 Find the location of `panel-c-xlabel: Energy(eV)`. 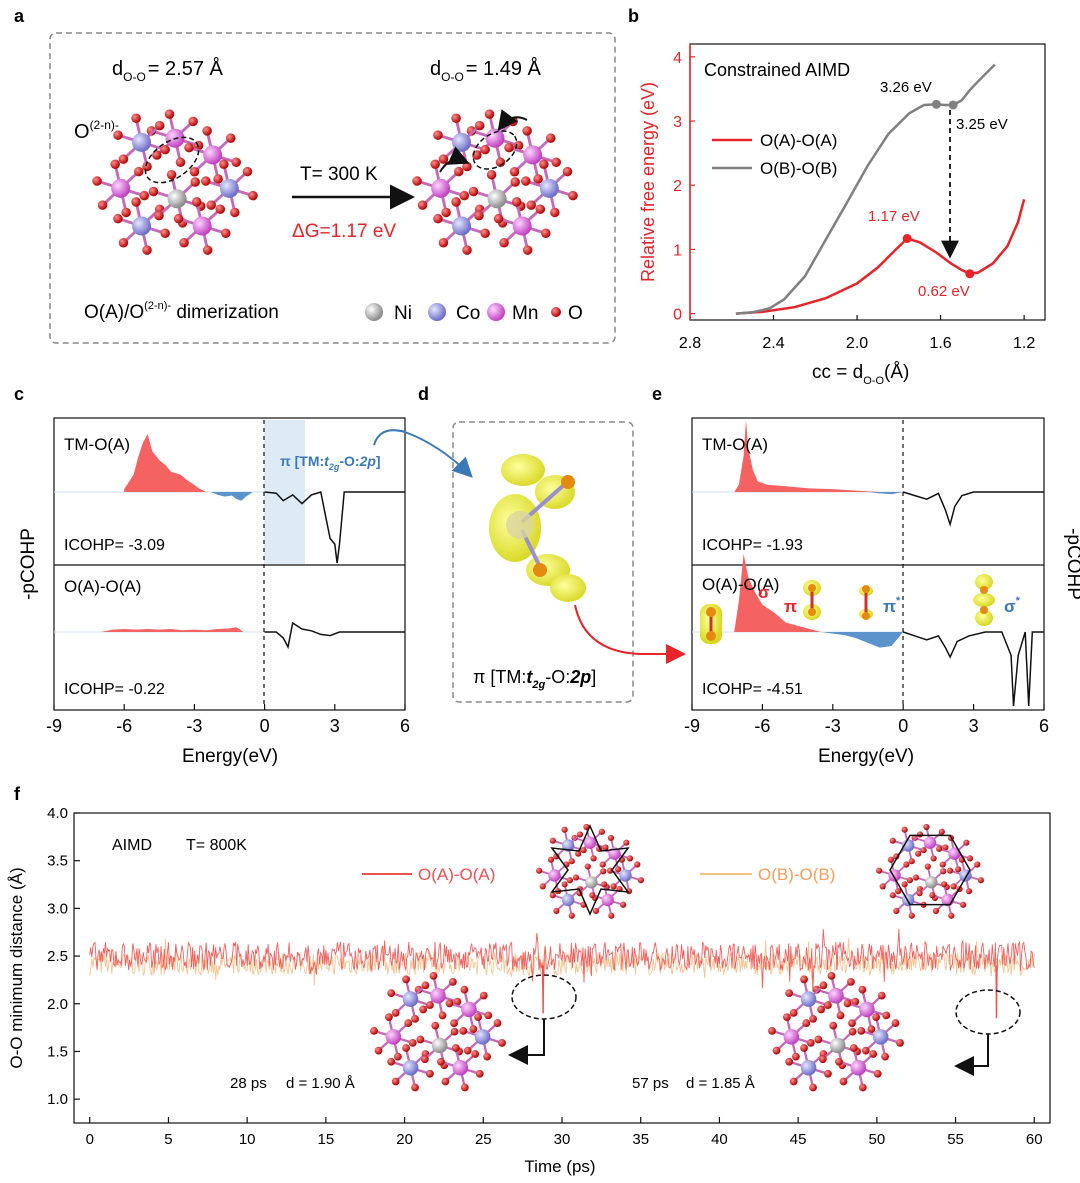

panel-c-xlabel: Energy(eV) is located at coordinates (230, 756).